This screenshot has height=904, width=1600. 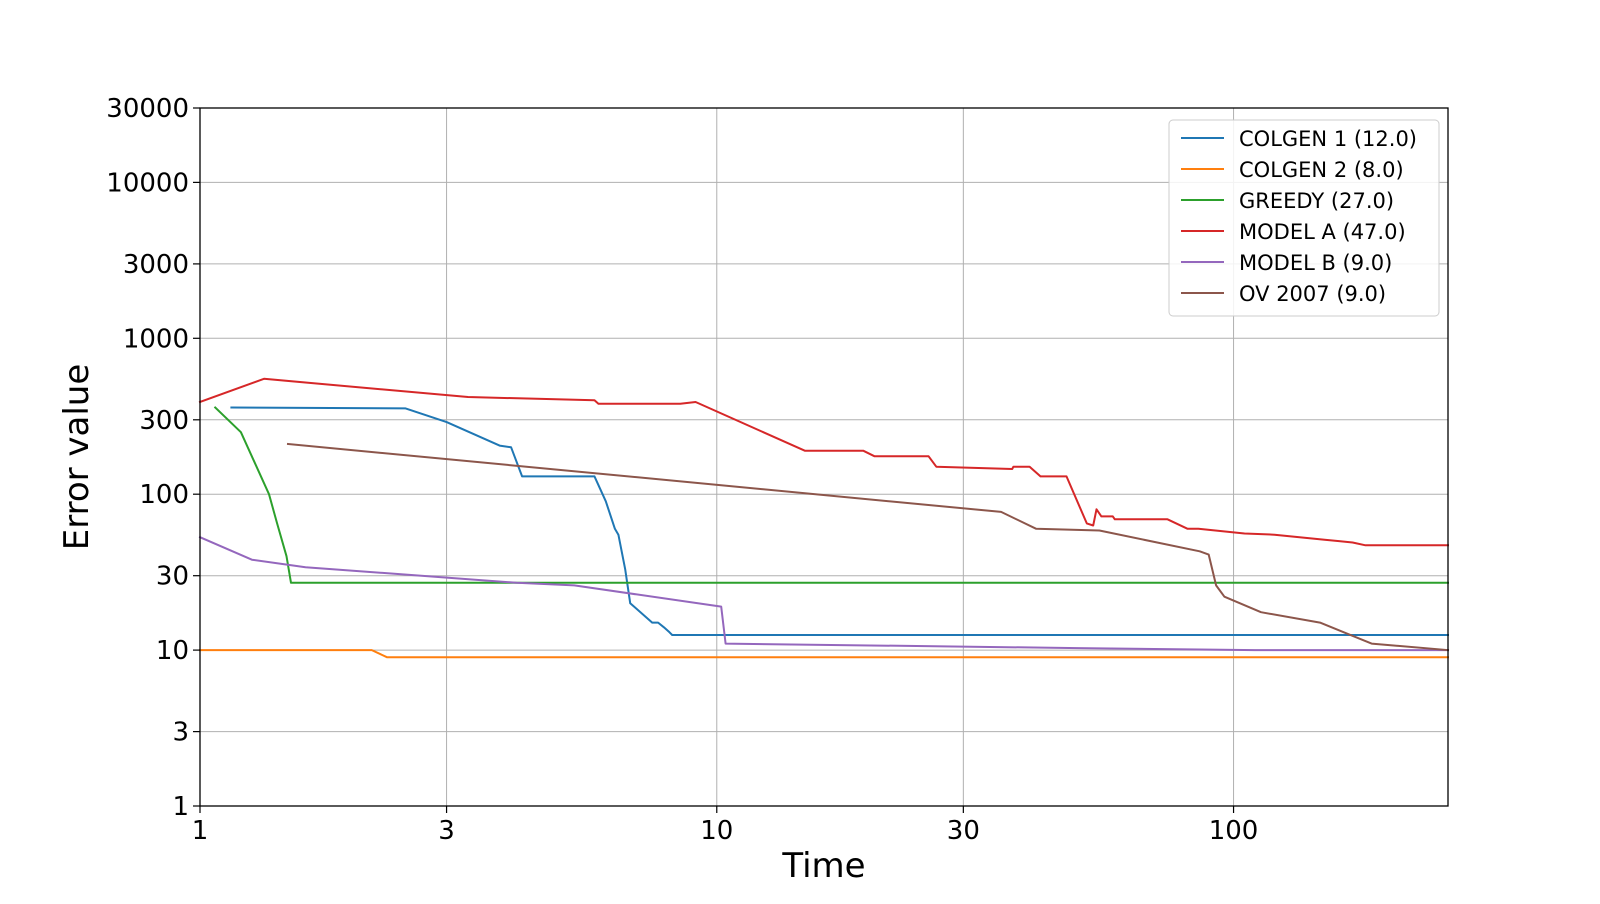 What do you see at coordinates (156, 339) in the screenshot?
I see `y-tick-label: 1000` at bounding box center [156, 339].